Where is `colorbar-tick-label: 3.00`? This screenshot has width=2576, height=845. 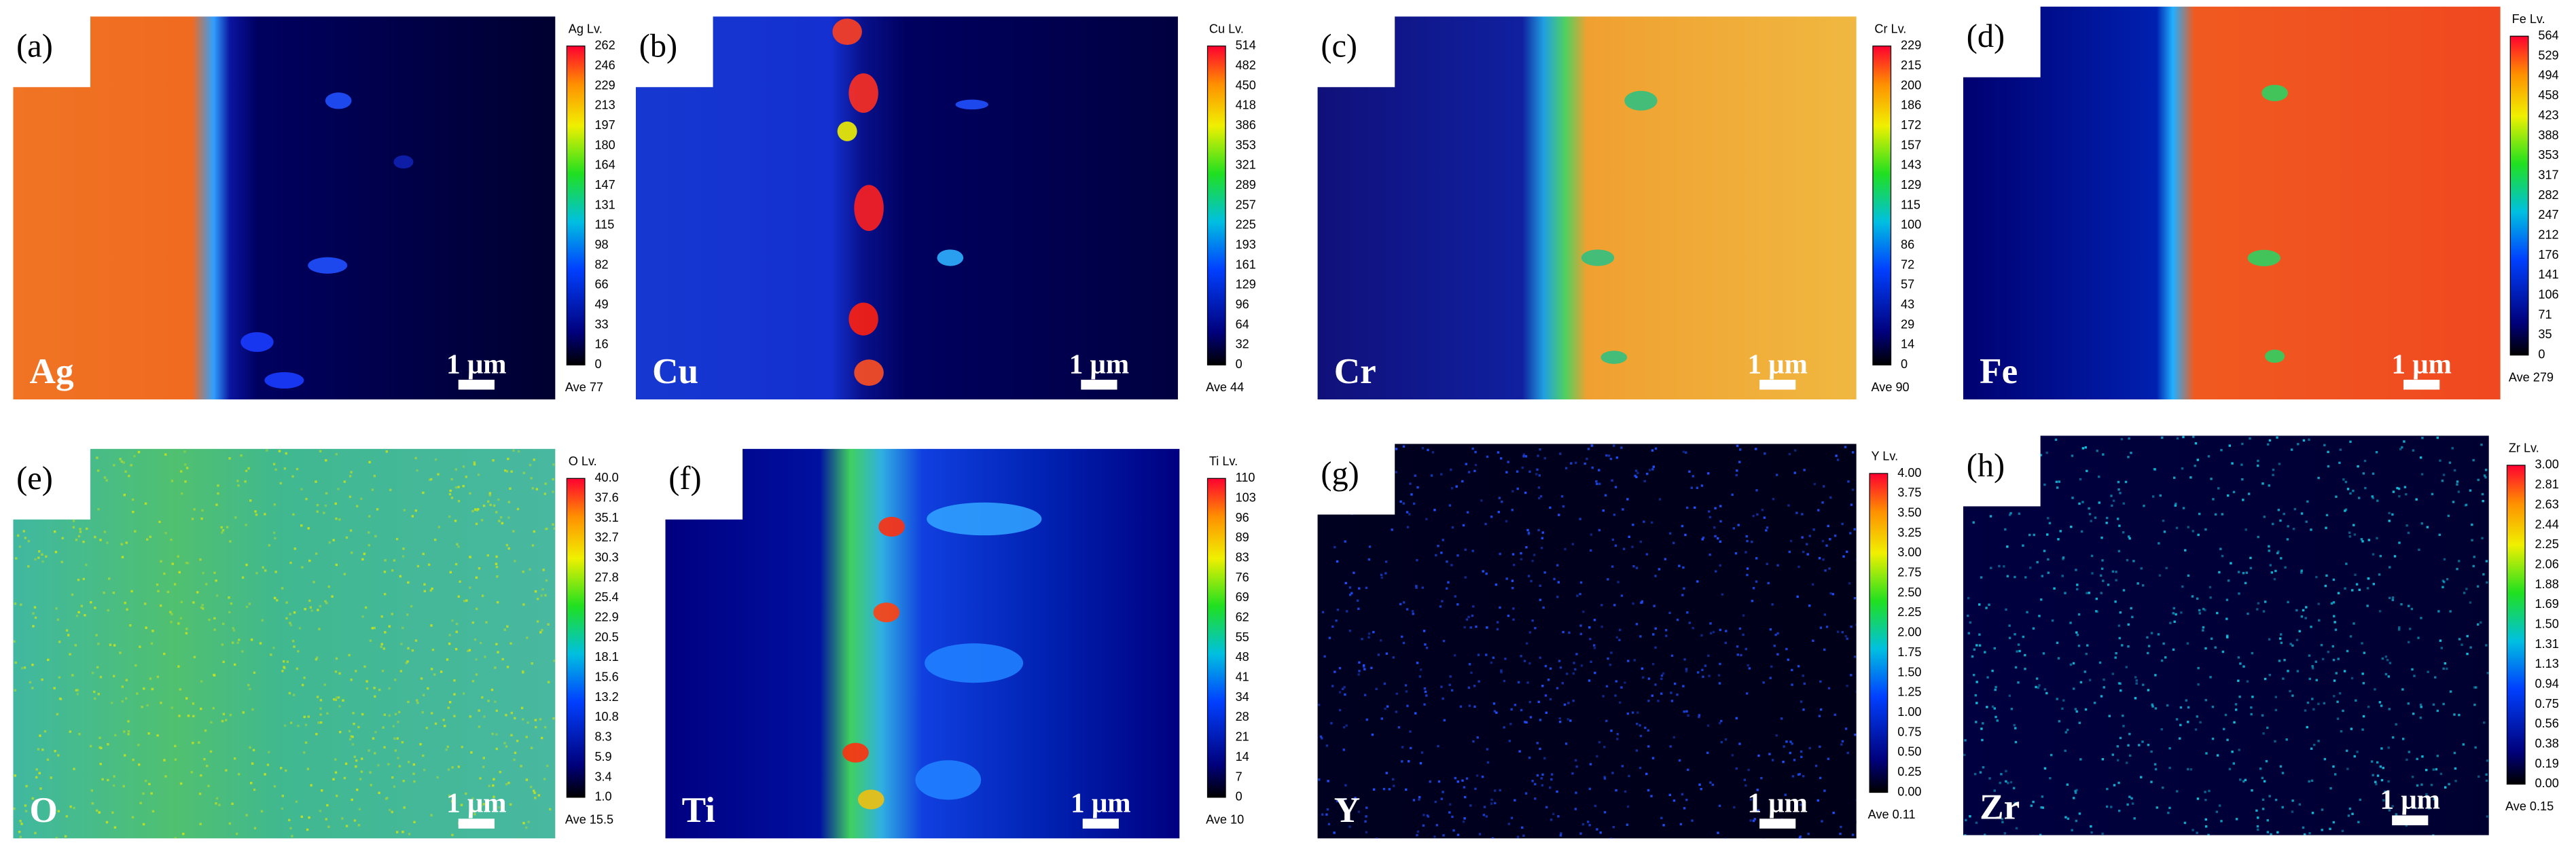
colorbar-tick-label: 3.00 is located at coordinates (2547, 464).